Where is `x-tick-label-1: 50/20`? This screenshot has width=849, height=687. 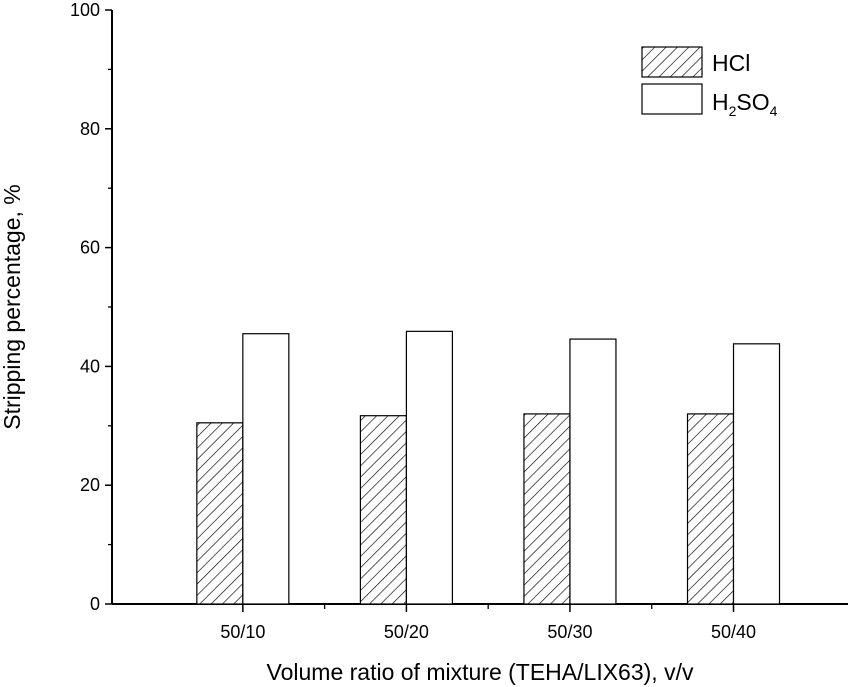 x-tick-label-1: 50/20 is located at coordinates (406, 632).